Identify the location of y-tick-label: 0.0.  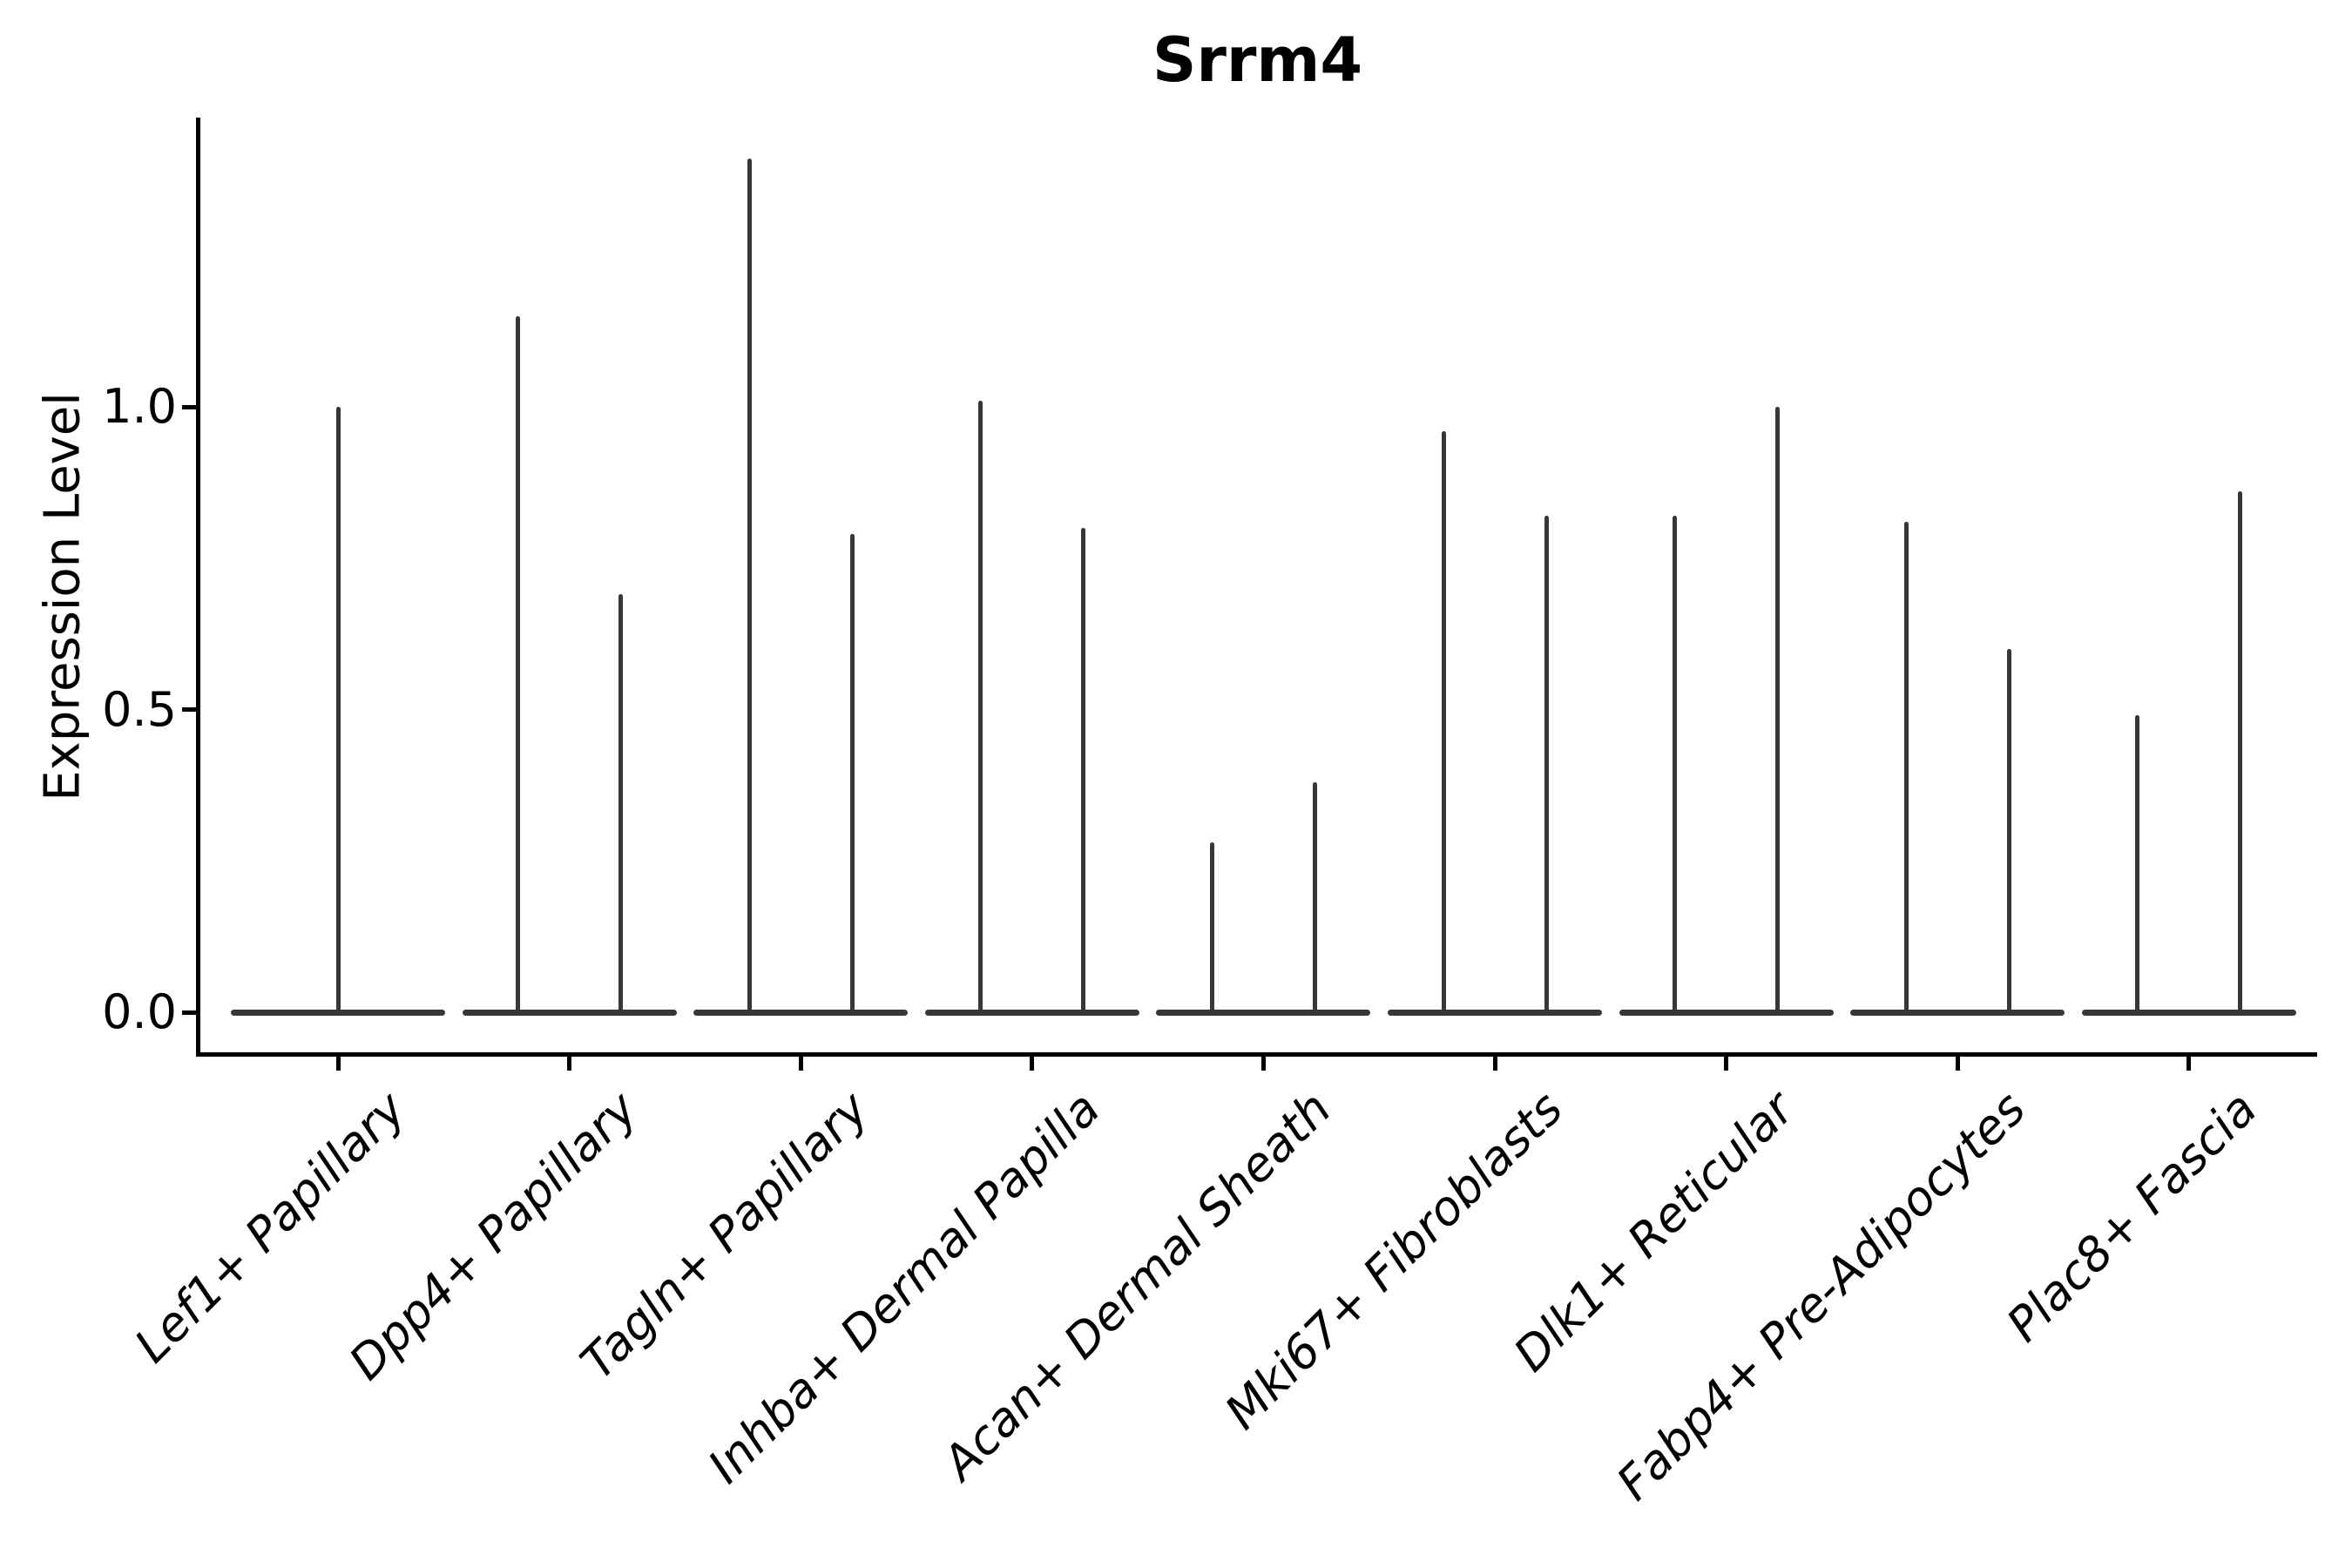
(139, 1012).